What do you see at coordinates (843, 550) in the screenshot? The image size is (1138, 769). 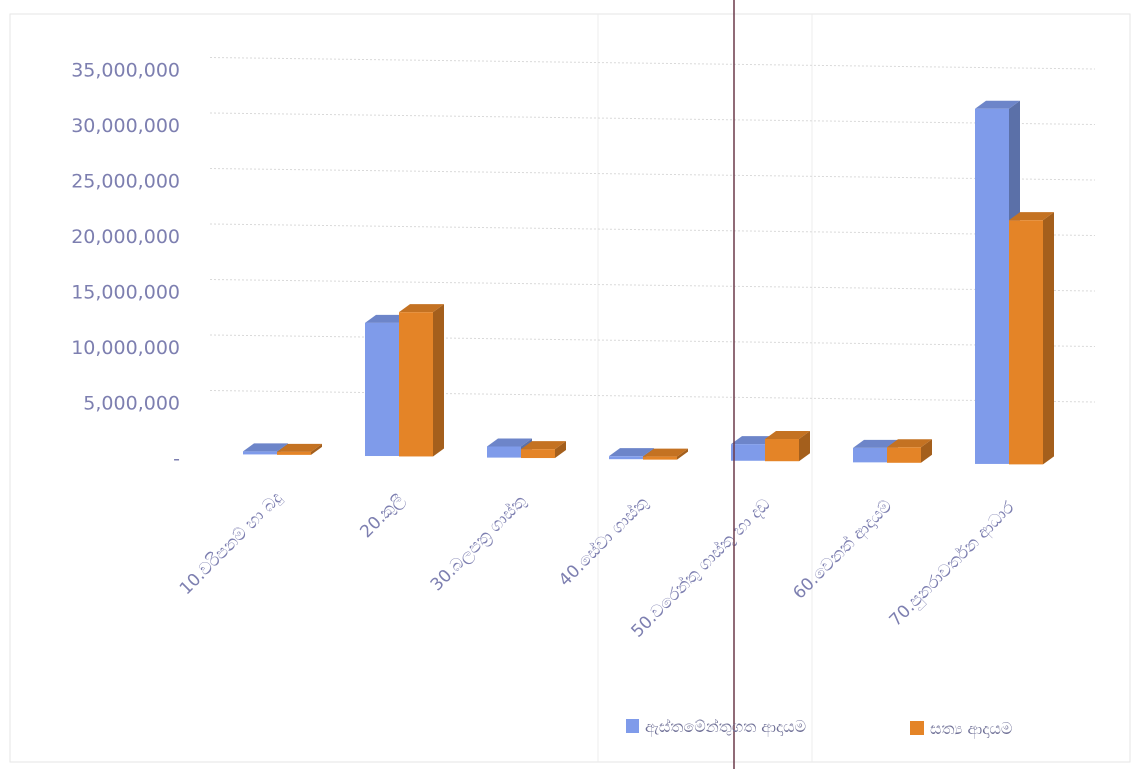 I see `x-tick-label: 60.වෙනත් ආදායම්` at bounding box center [843, 550].